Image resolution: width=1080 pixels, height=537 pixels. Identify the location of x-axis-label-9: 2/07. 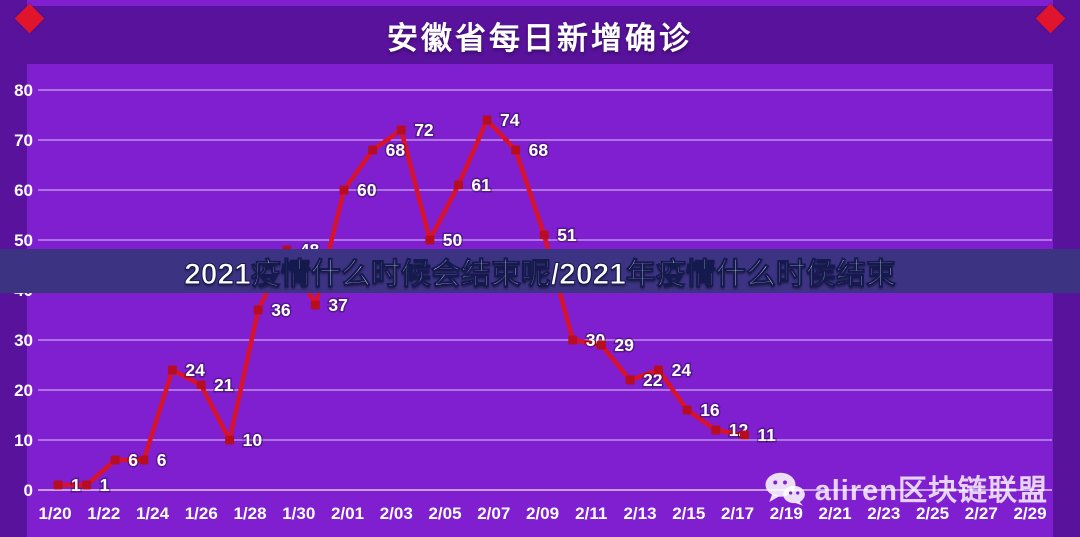
(493, 513).